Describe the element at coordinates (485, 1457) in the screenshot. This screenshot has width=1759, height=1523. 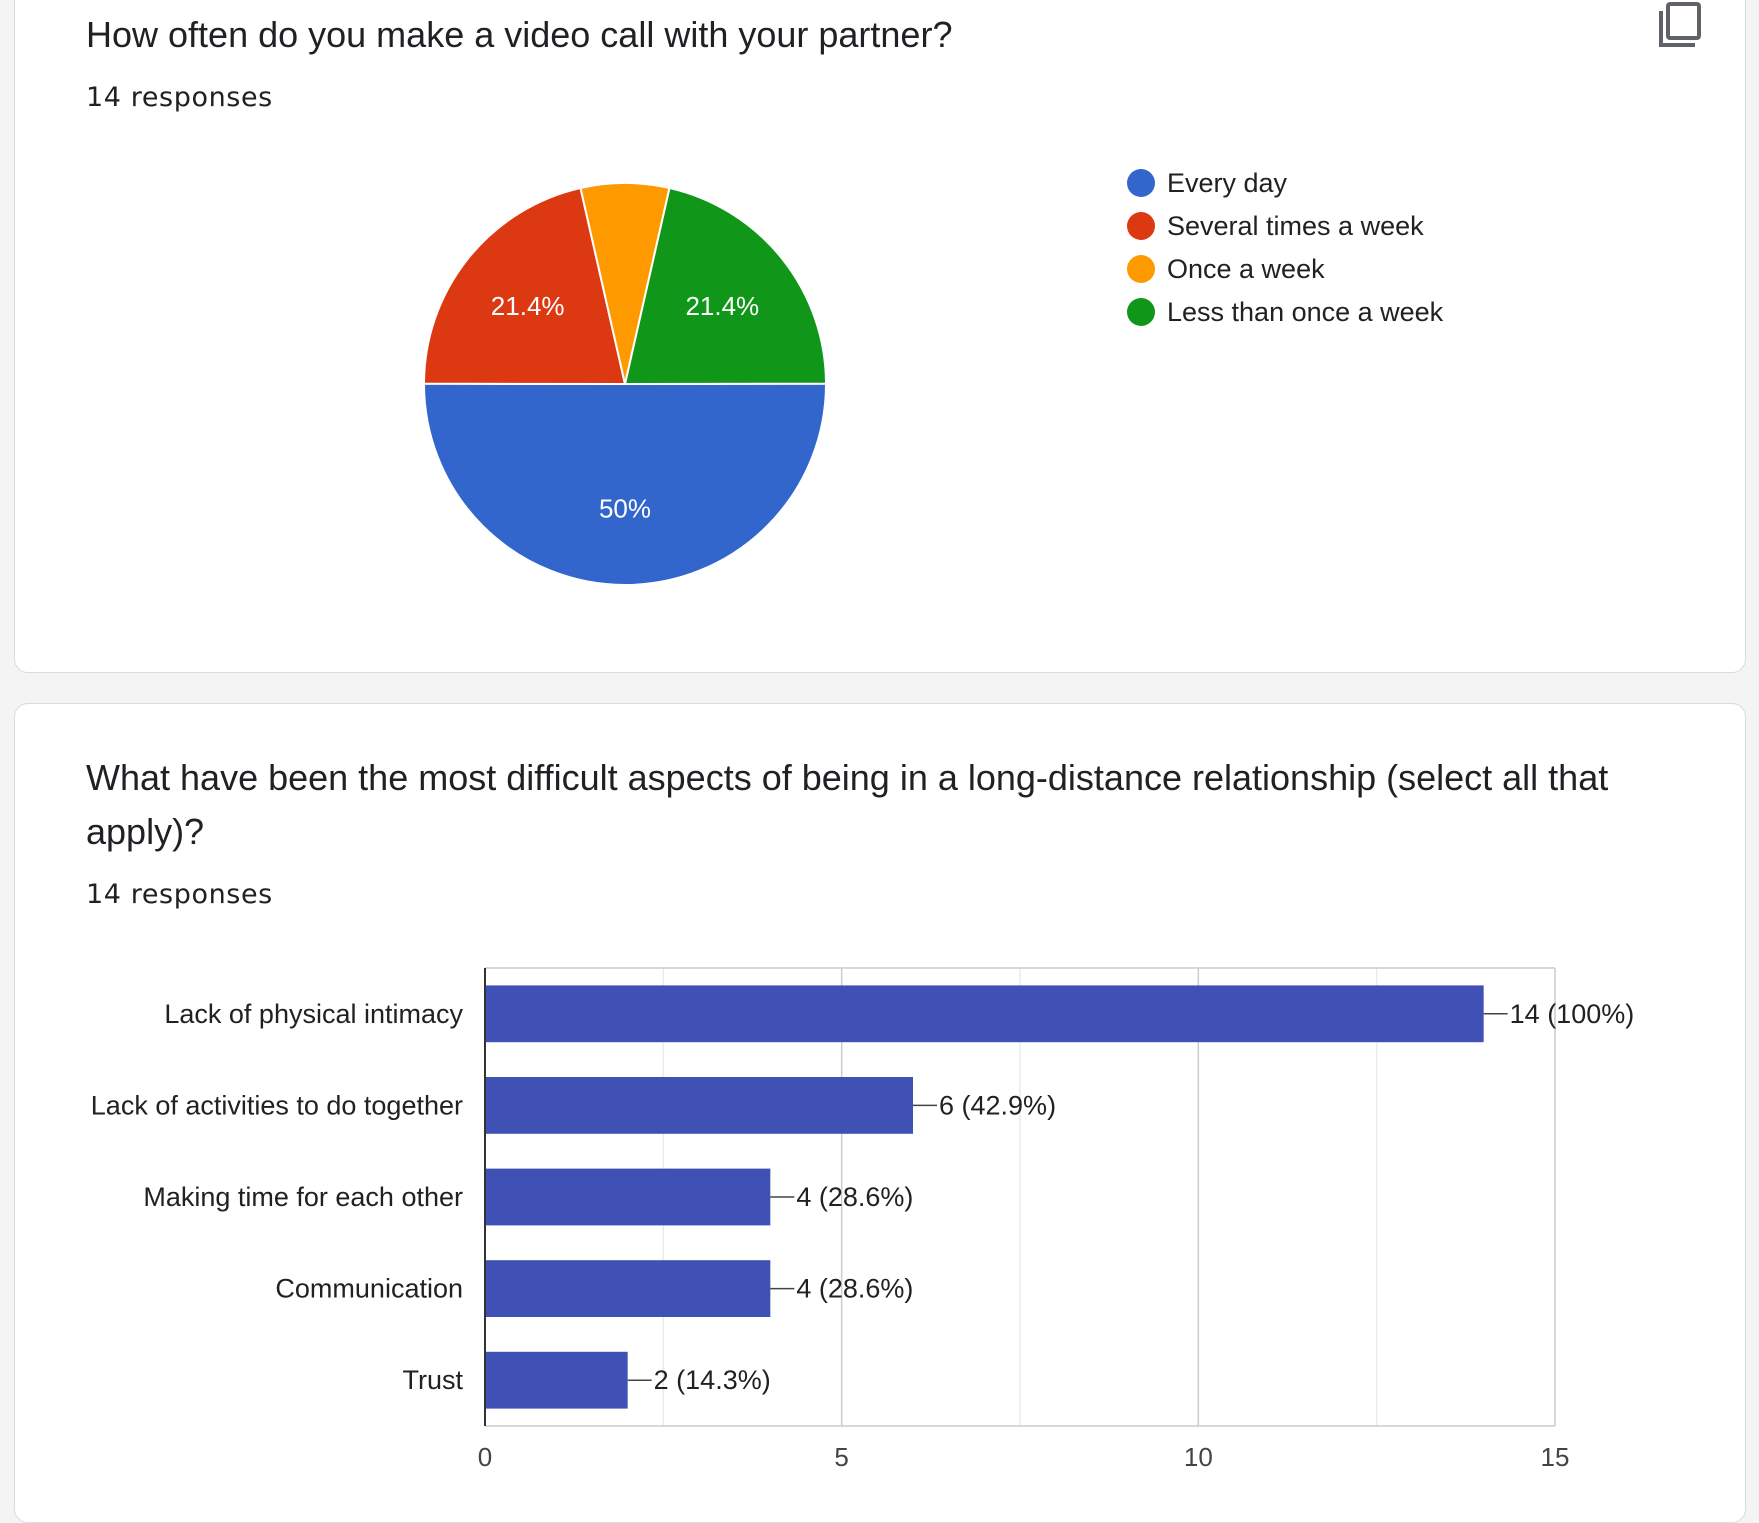
I see `x-tick-label: 0` at that location.